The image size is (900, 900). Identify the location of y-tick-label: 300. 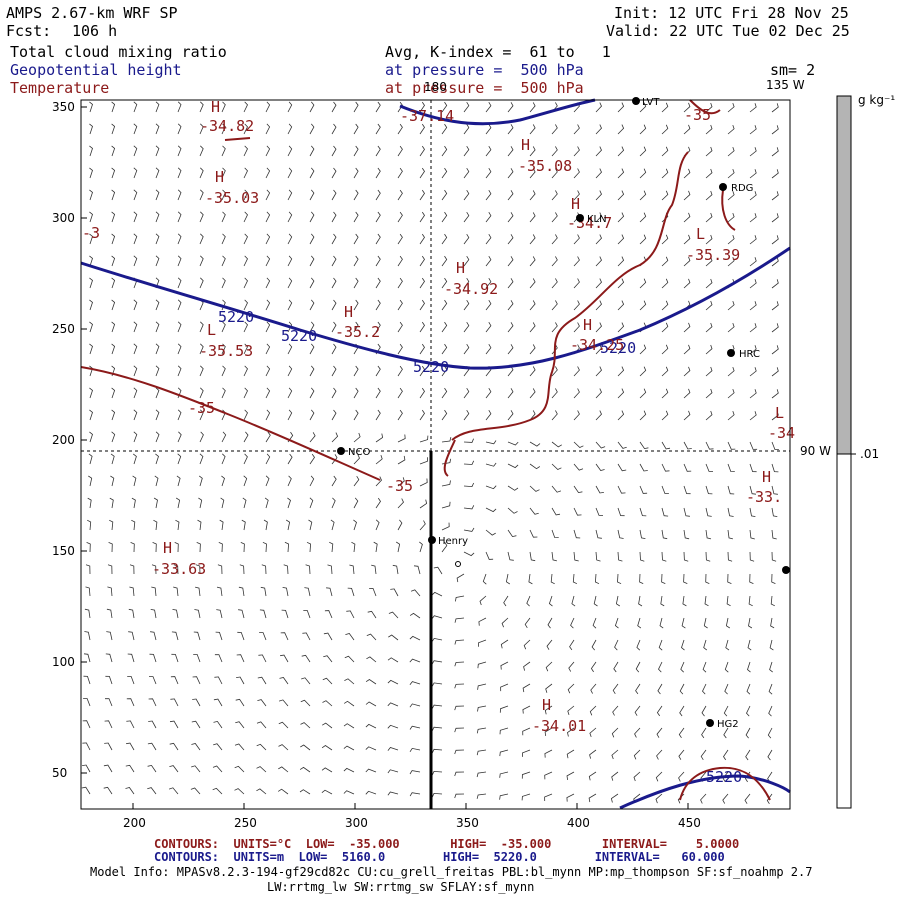
(63, 218).